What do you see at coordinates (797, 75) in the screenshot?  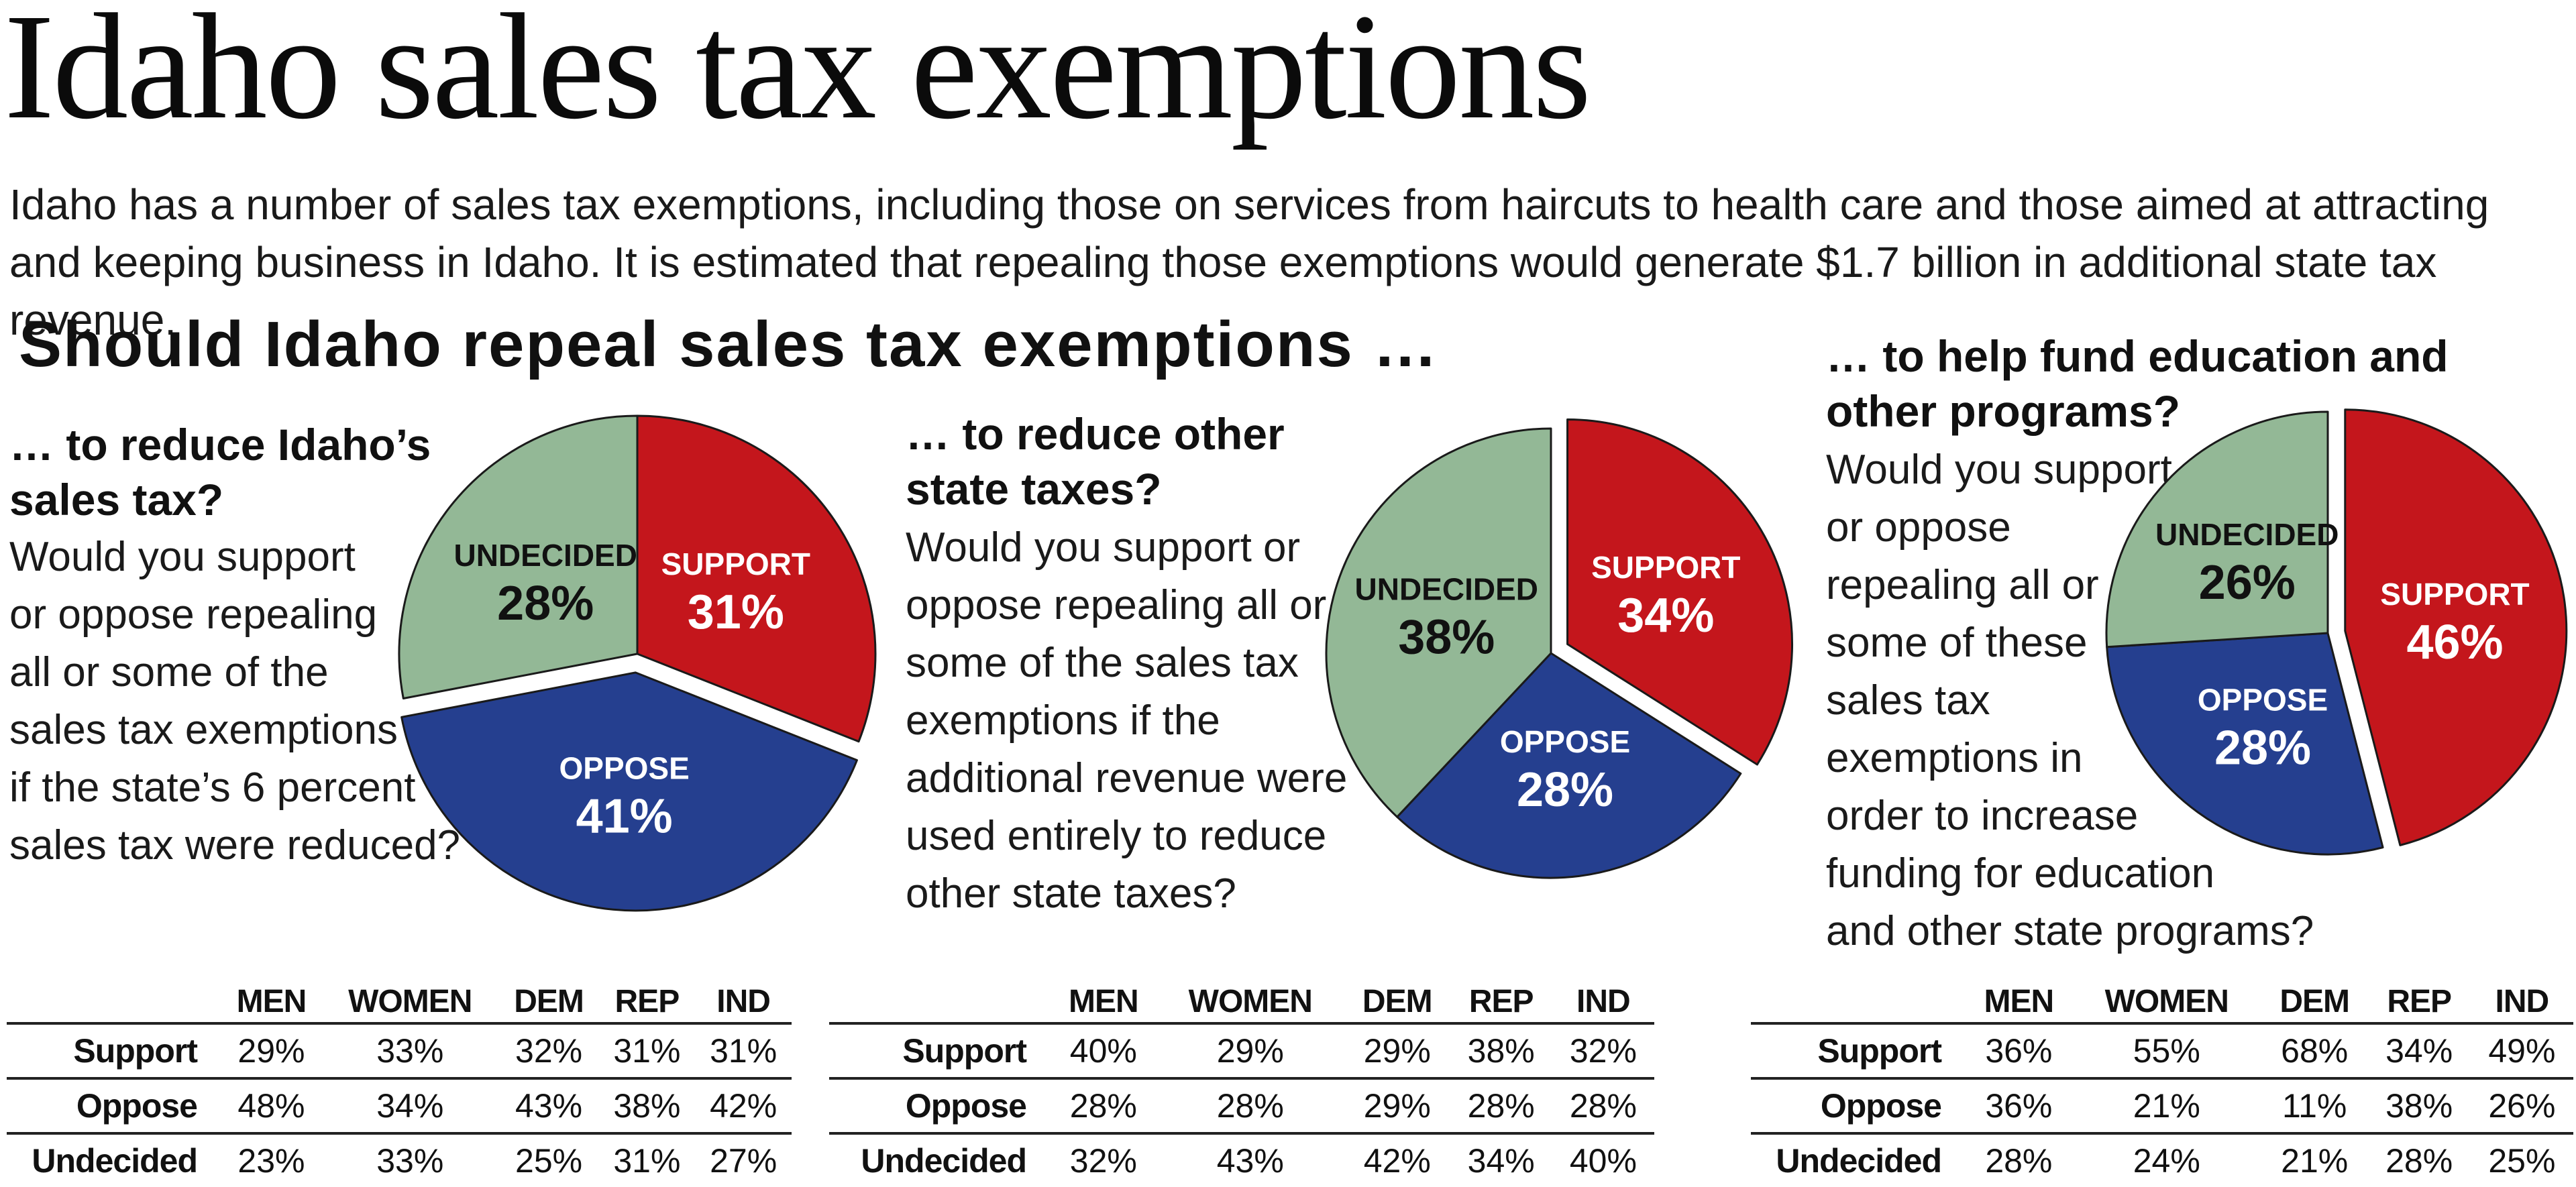 I see `page-title: Idaho sales tax exemptions` at bounding box center [797, 75].